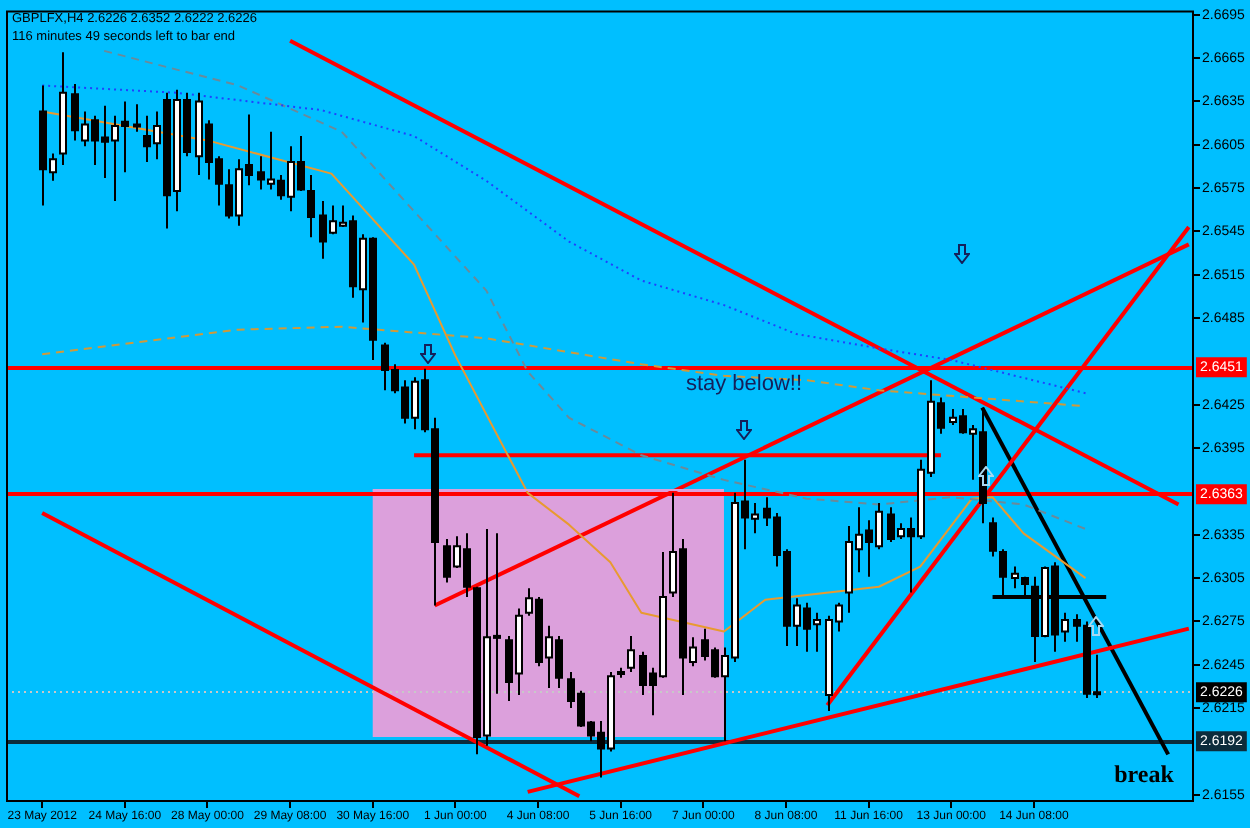 The height and width of the screenshot is (828, 1250). Describe the element at coordinates (744, 384) in the screenshot. I see `annotation: stay below!!` at that location.